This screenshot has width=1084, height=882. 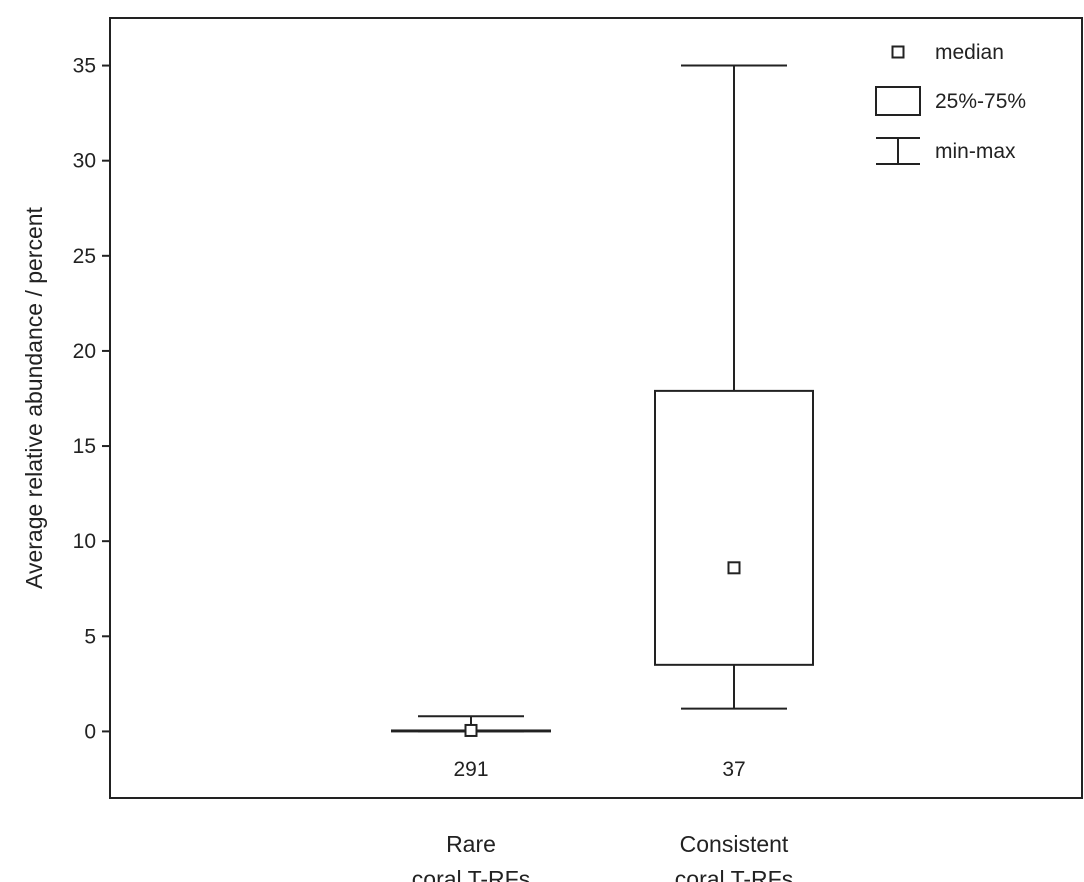 What do you see at coordinates (84, 161) in the screenshot?
I see `y-tick-label: 30` at bounding box center [84, 161].